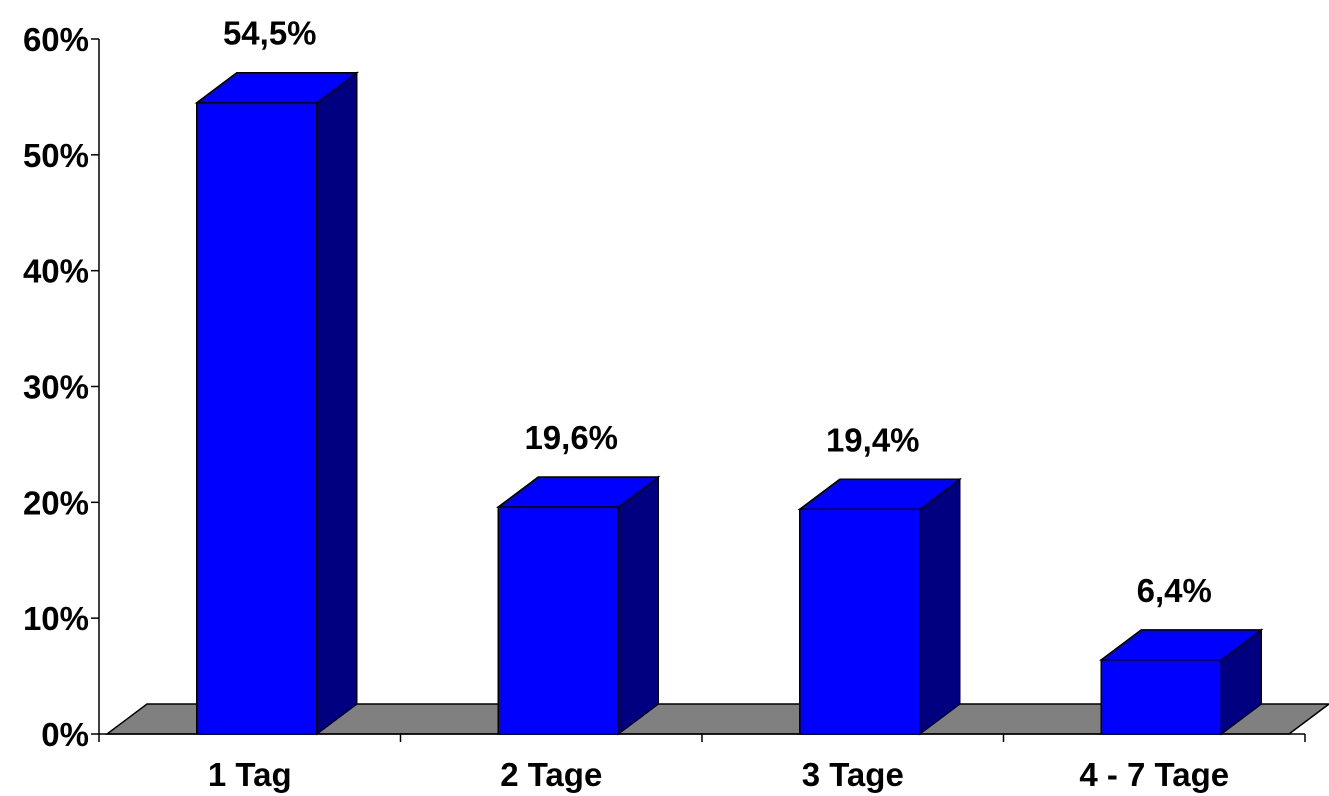 The height and width of the screenshot is (796, 1329). Describe the element at coordinates (1154, 774) in the screenshot. I see `category-label: 4 - 7 Tage` at that location.